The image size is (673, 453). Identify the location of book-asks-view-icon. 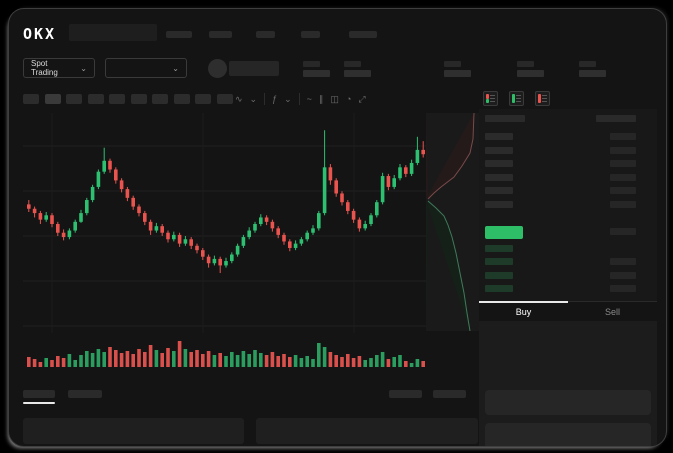
(542, 98).